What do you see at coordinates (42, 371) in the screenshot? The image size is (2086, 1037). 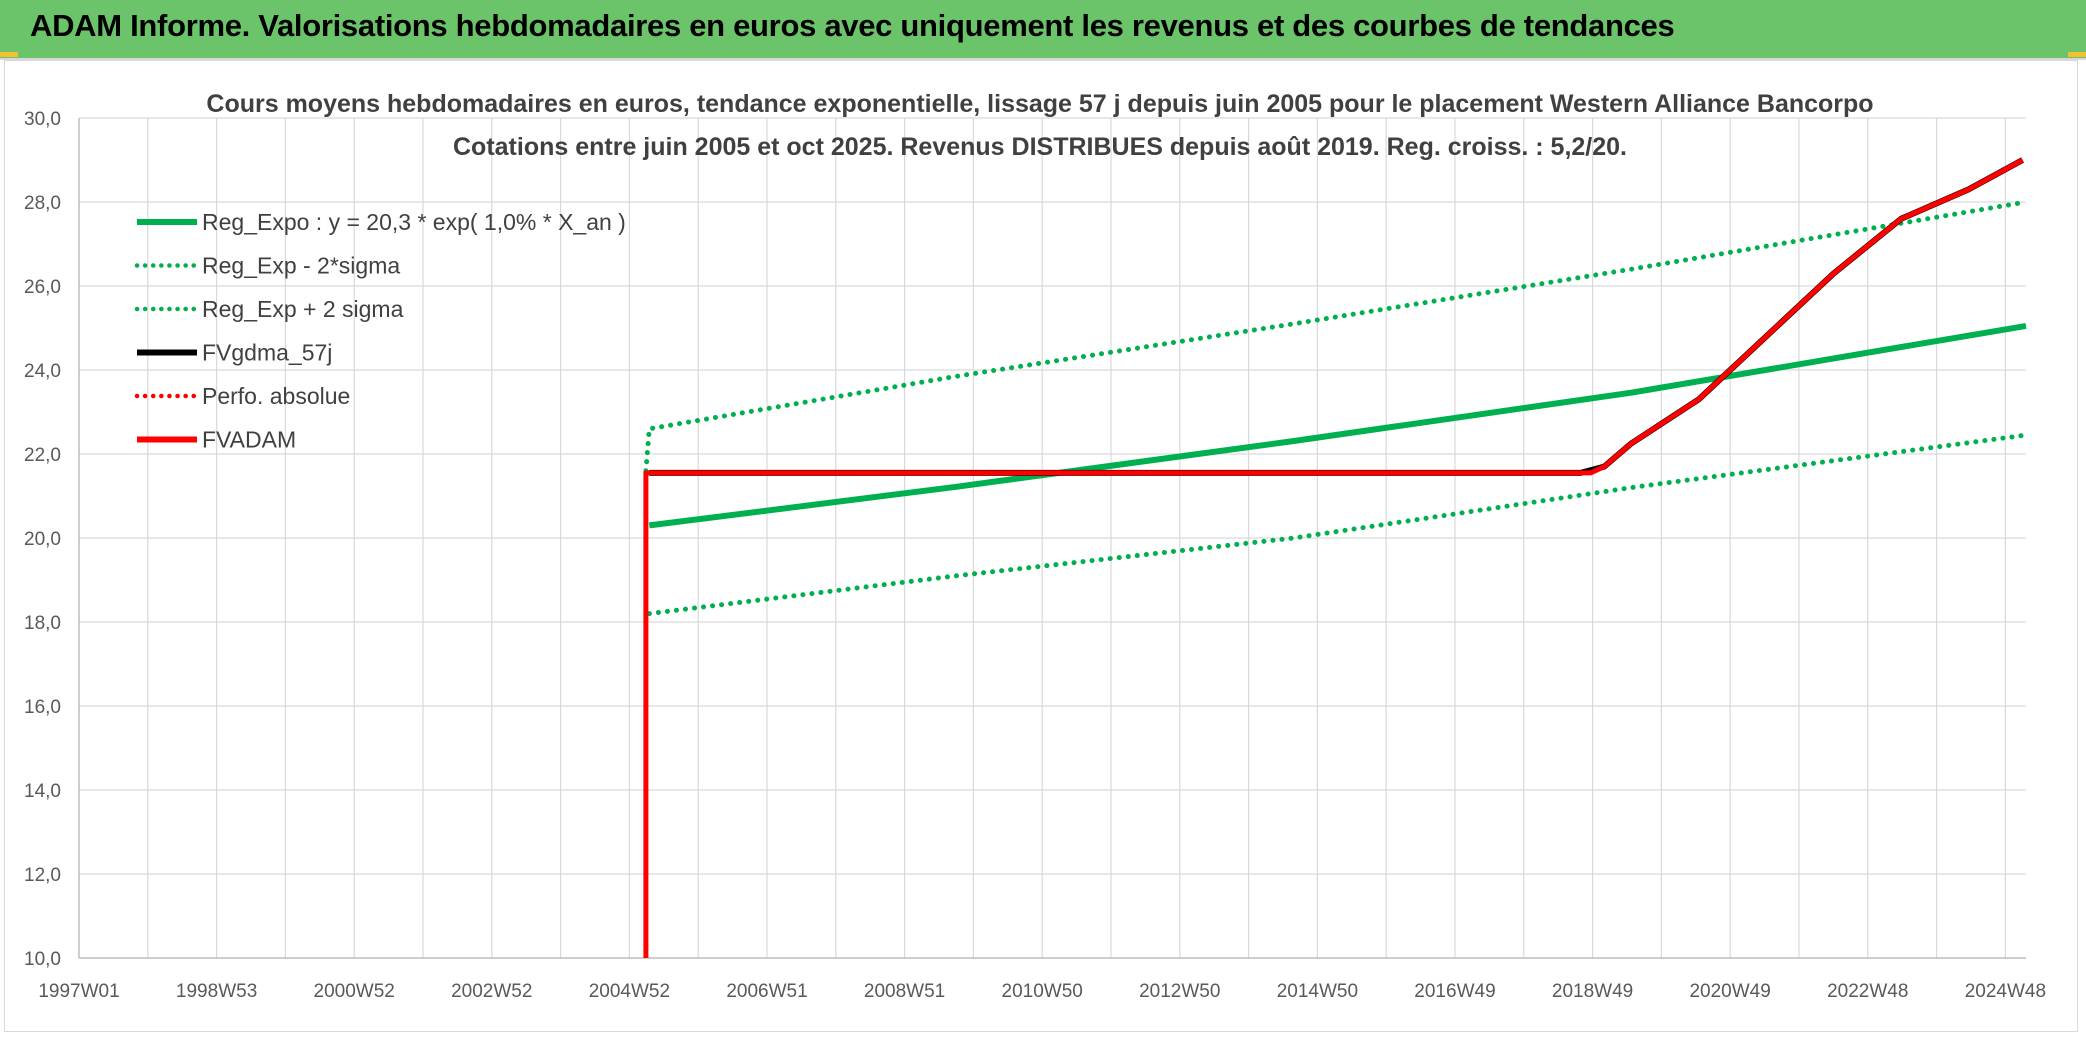 I see `y-tick-label: 24,0` at bounding box center [42, 371].